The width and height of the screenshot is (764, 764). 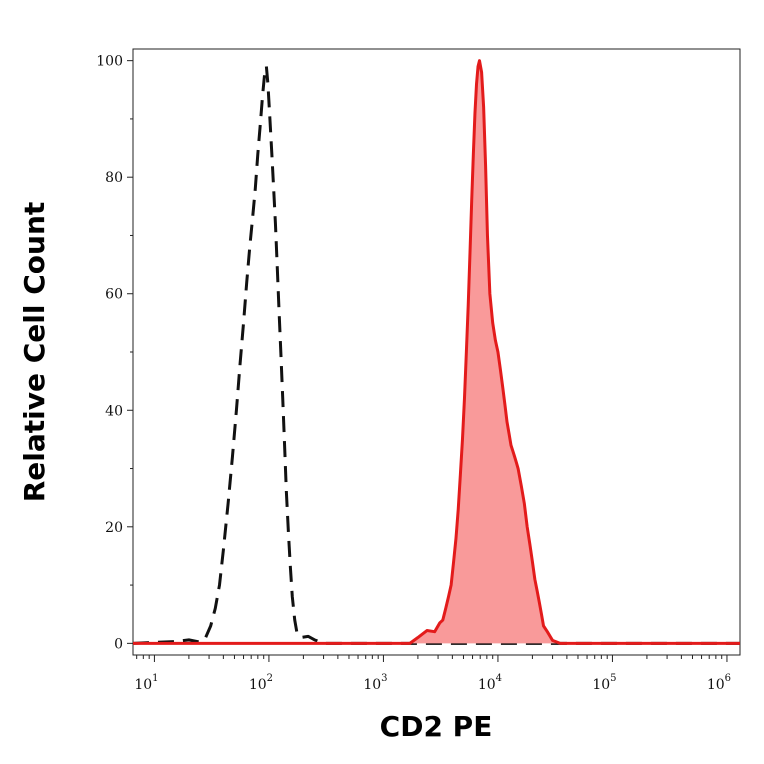 What do you see at coordinates (146, 683) in the screenshot?
I see `x-tick-label: 10¹` at bounding box center [146, 683].